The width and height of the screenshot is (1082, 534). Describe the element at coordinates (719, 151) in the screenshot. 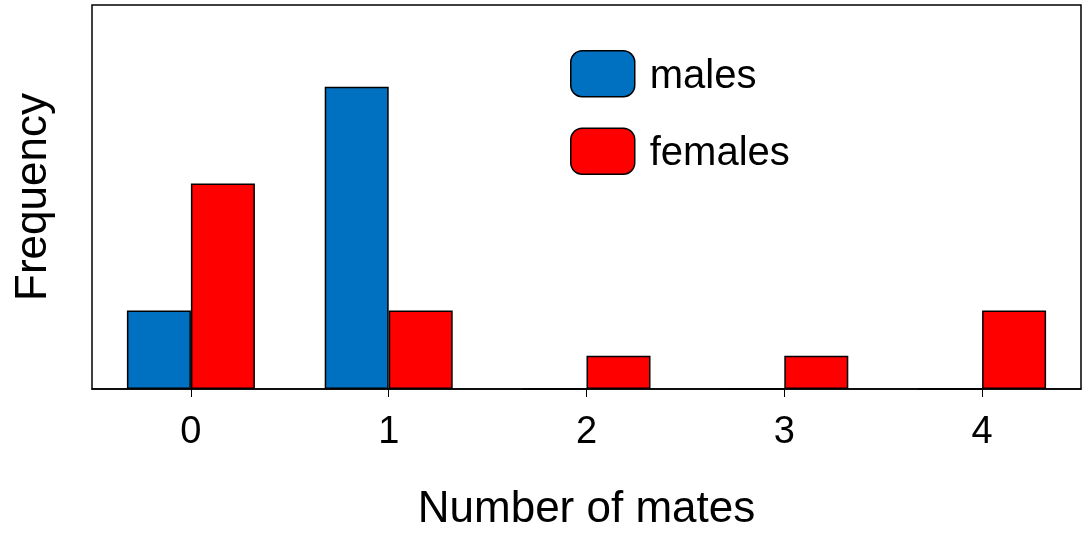

I see `legend-label: females` at that location.